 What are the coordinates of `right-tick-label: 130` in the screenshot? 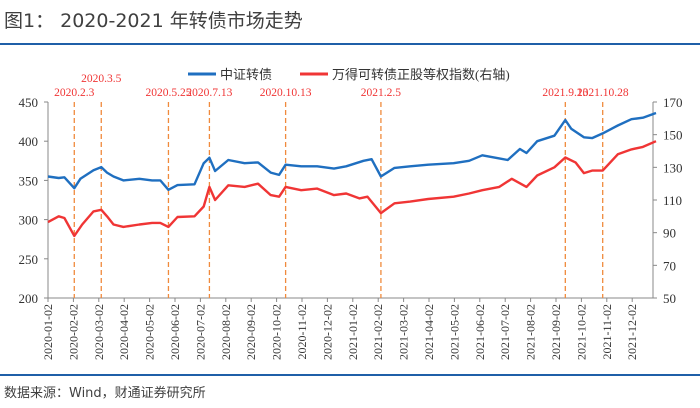 It's located at (673, 167).